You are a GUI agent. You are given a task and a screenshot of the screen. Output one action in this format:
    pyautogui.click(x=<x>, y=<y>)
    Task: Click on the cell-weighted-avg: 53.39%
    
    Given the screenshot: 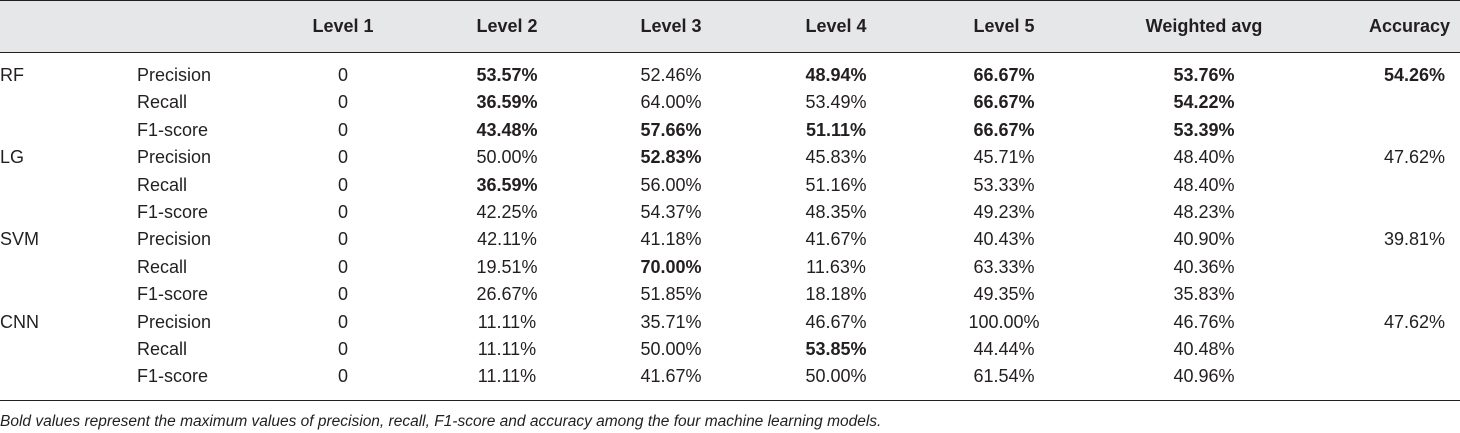 What is the action you would take?
    pyautogui.click(x=1204, y=129)
    